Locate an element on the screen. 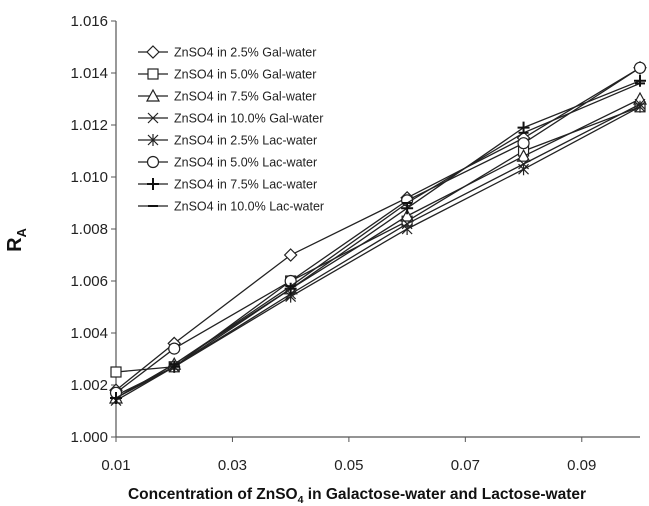 This screenshot has height=506, width=649. x-tick-label: 0.05 is located at coordinates (348, 465).